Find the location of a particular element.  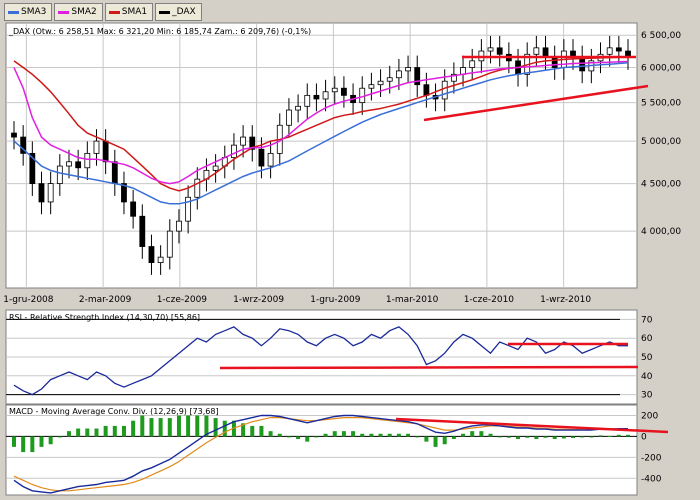

dax-color-swatch is located at coordinates (165, 12).